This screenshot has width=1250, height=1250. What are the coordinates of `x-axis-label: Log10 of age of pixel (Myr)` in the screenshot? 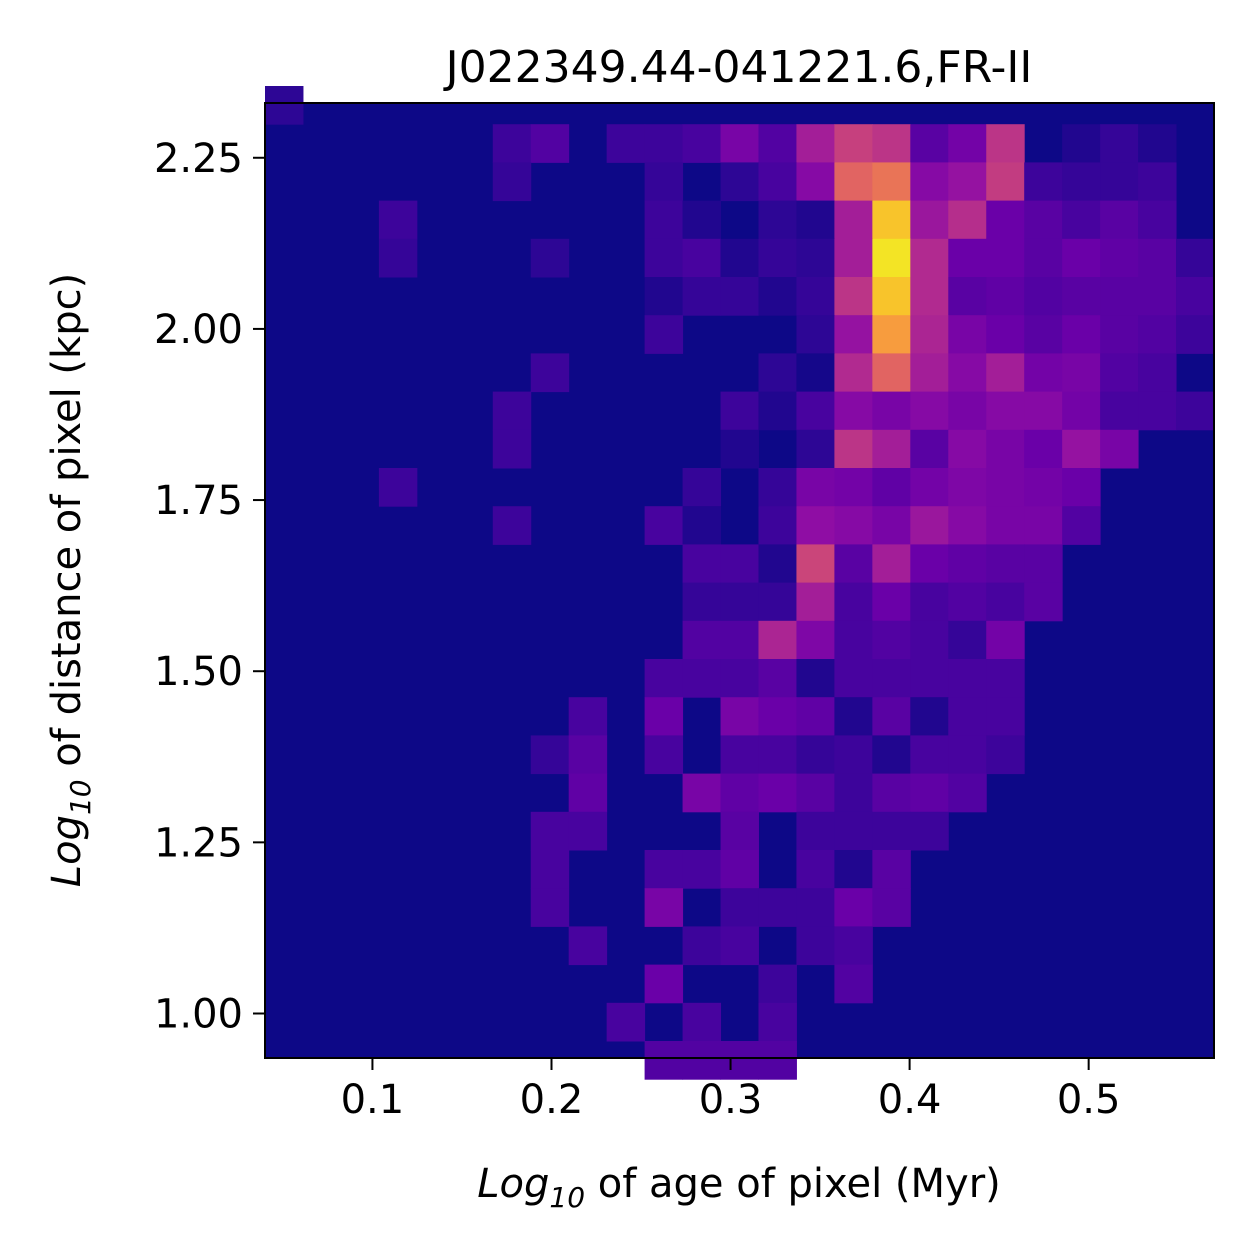 It's located at (739, 1187).